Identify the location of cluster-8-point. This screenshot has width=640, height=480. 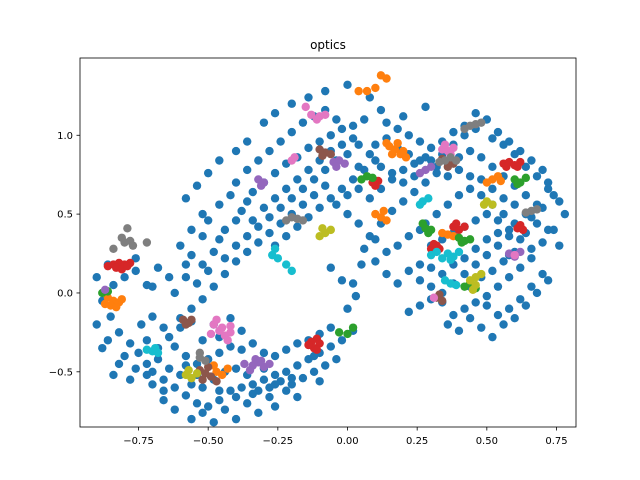
(291, 271).